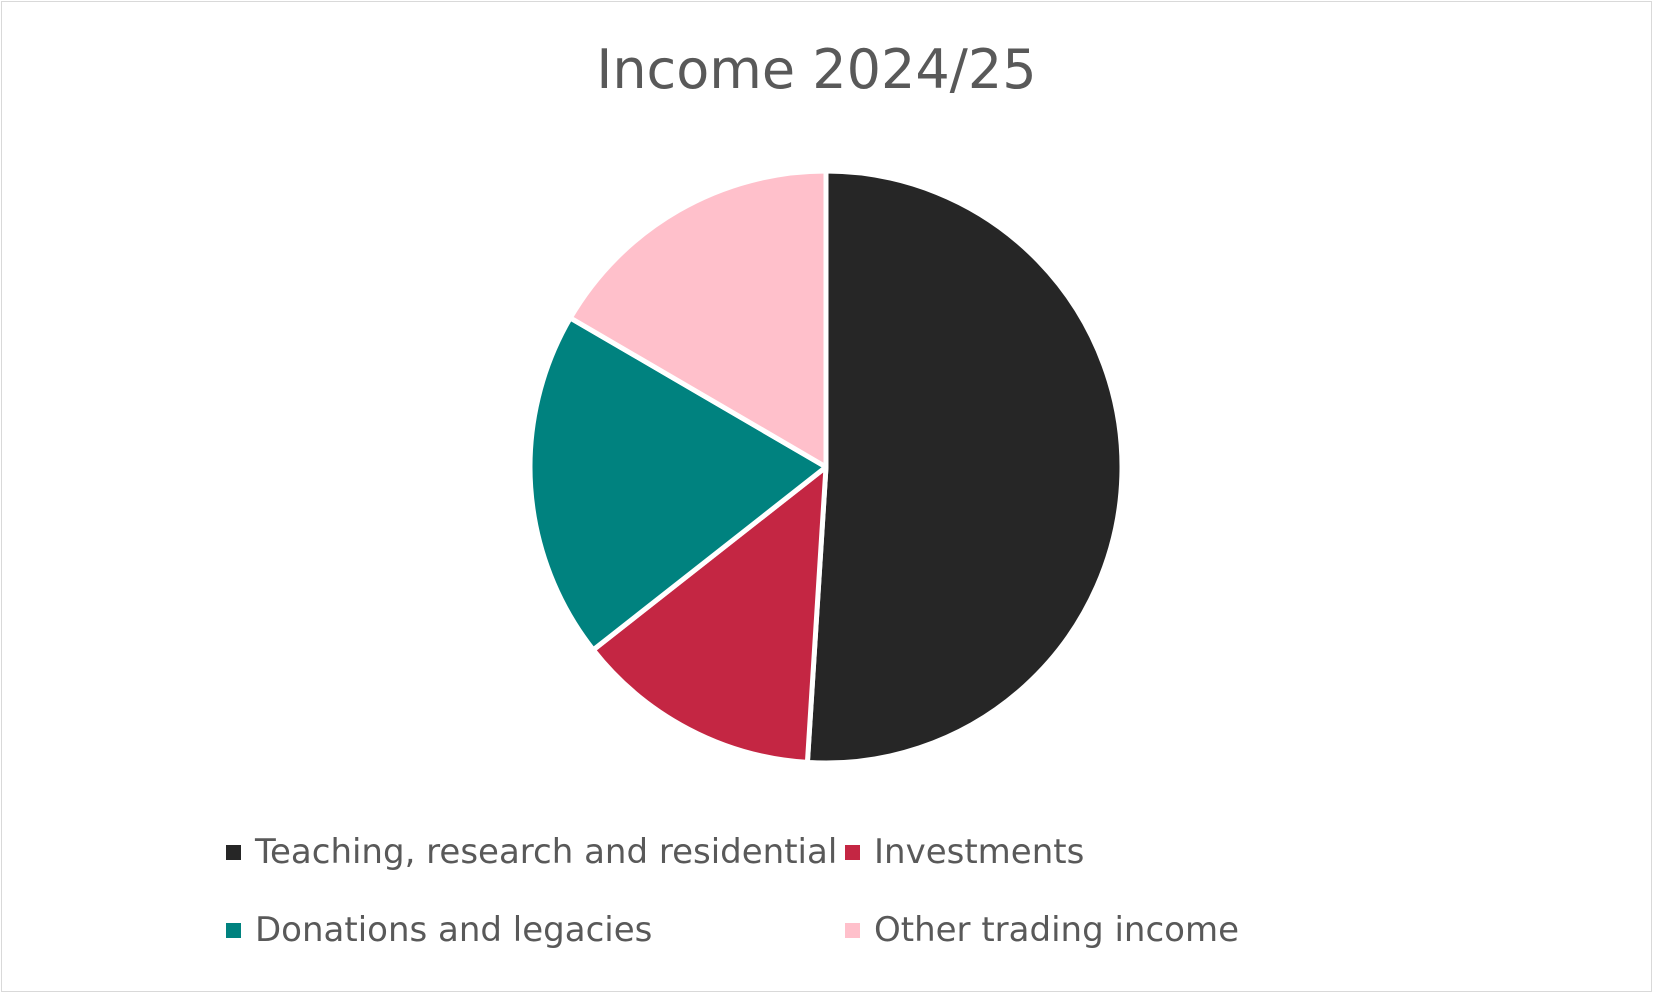 This screenshot has height=993, width=1653. What do you see at coordinates (709, 614) in the screenshot?
I see `pie-slice-investments` at bounding box center [709, 614].